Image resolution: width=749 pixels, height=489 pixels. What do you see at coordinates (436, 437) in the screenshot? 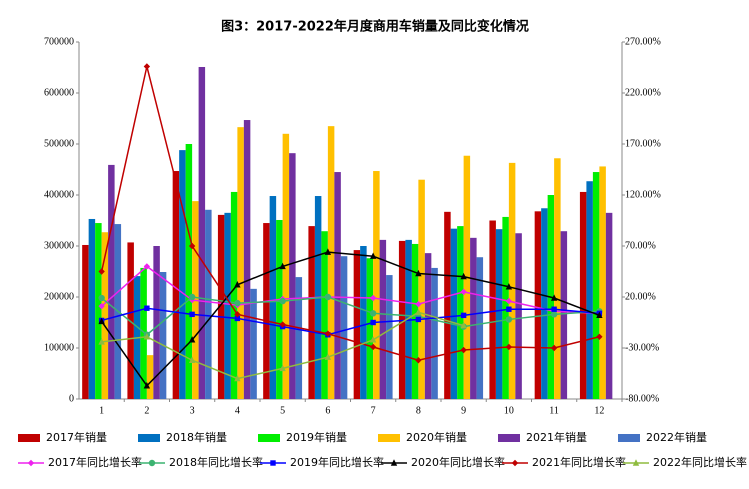
I see `legend-label: 2020年销量` at bounding box center [436, 437].